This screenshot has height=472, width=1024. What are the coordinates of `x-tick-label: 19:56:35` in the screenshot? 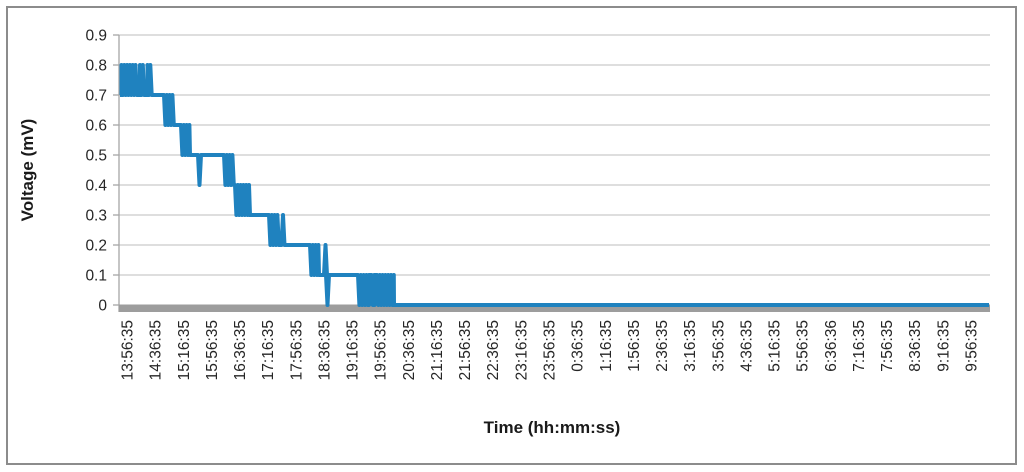 It's located at (381, 350).